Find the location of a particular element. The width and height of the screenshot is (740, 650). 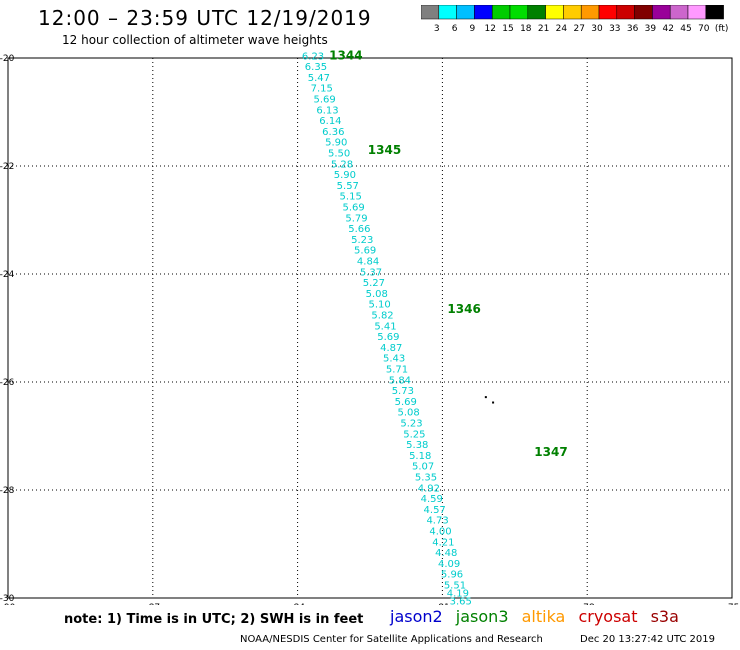

wave-height-point: 4.00 is located at coordinates (440, 532).